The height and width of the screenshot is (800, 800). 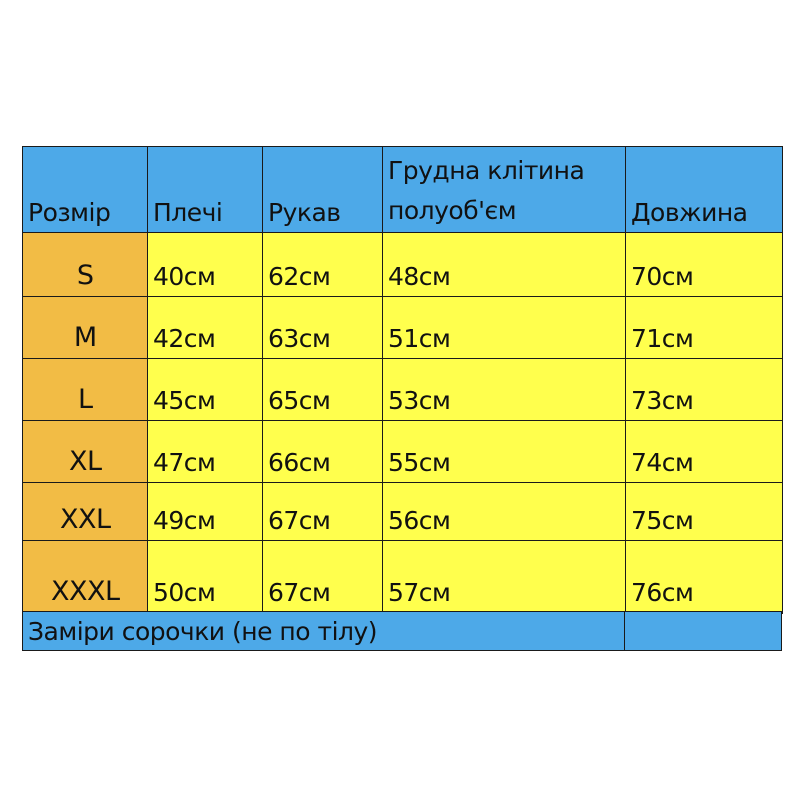 I want to click on value-cell-chest-half: 48см, so click(x=504, y=265).